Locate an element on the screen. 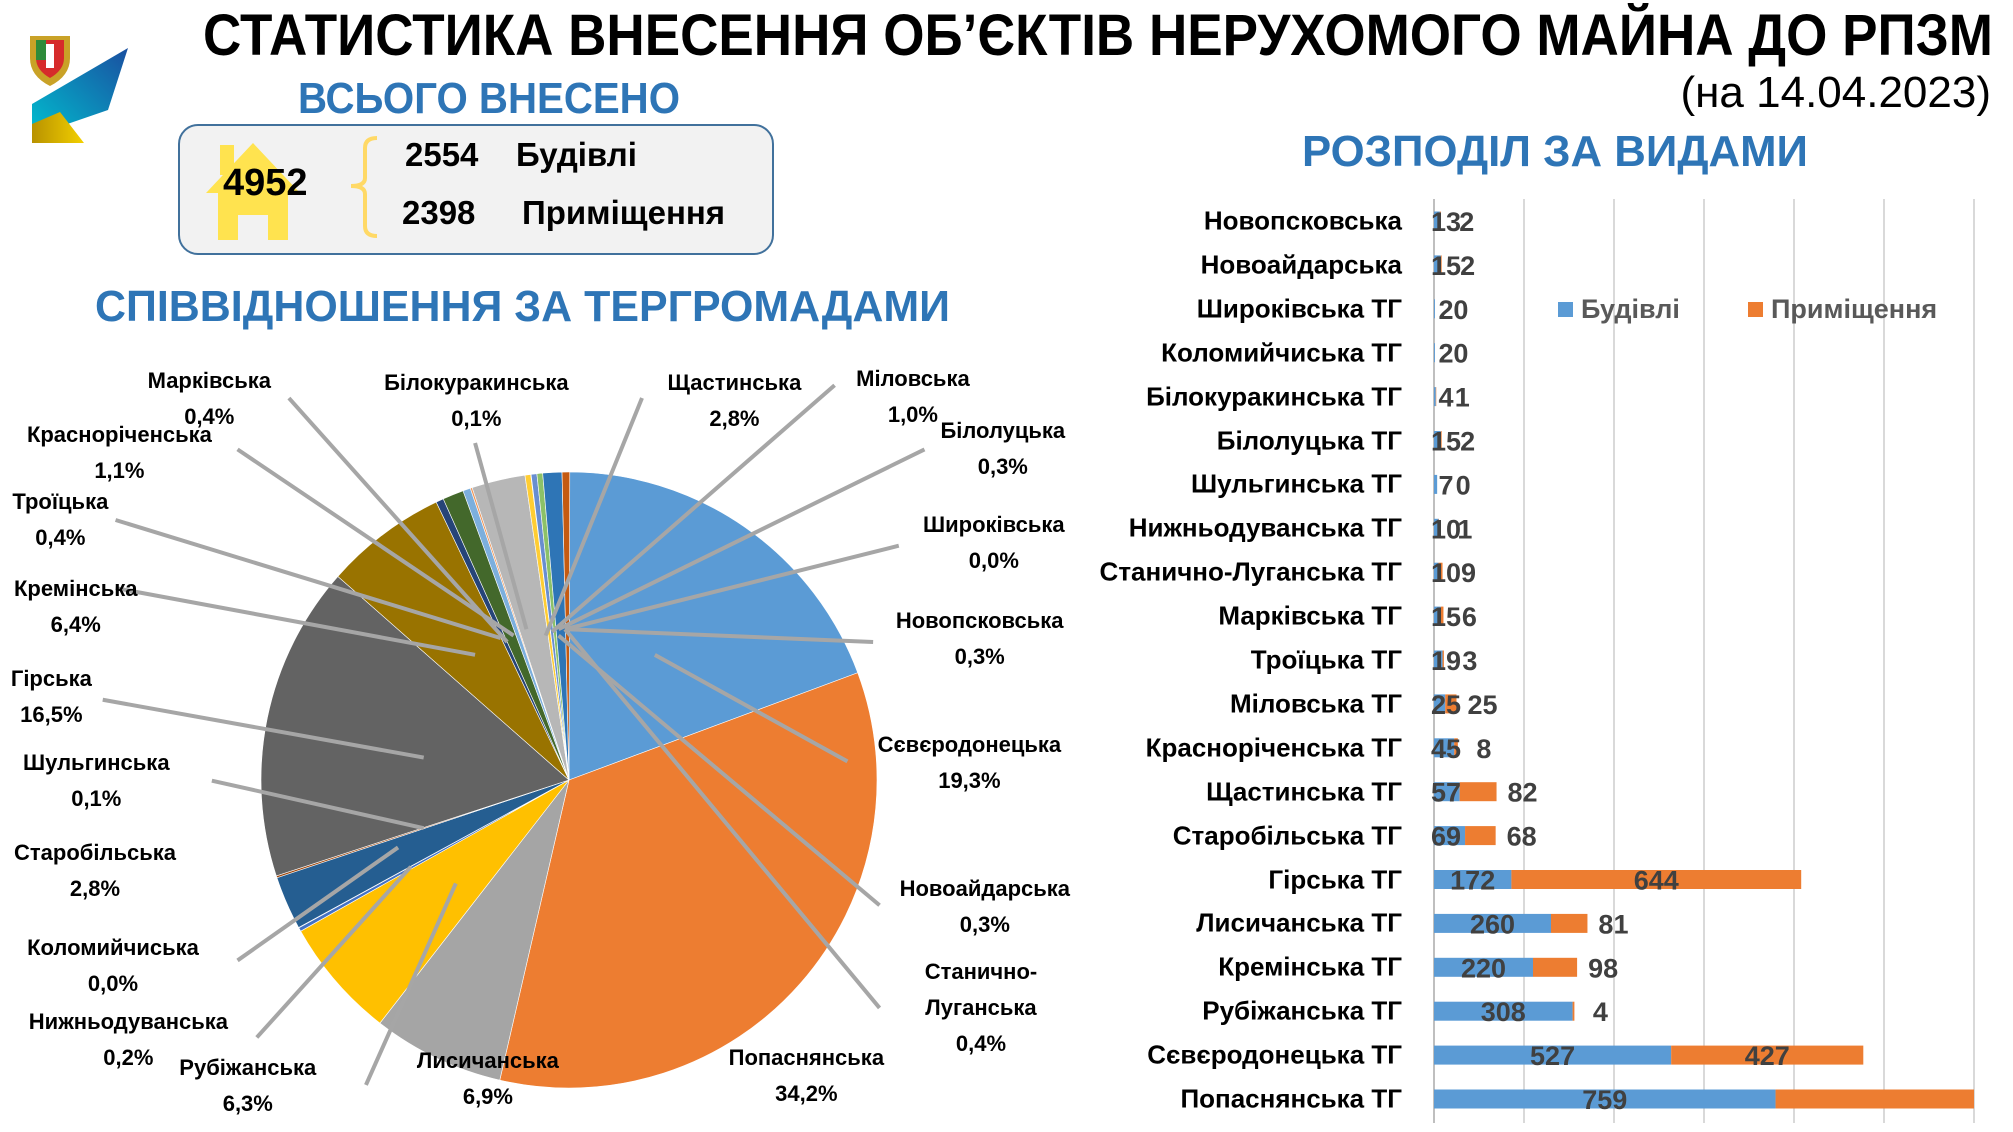  pie-label: Станично- Луганська 0,4% is located at coordinates (981, 1008).